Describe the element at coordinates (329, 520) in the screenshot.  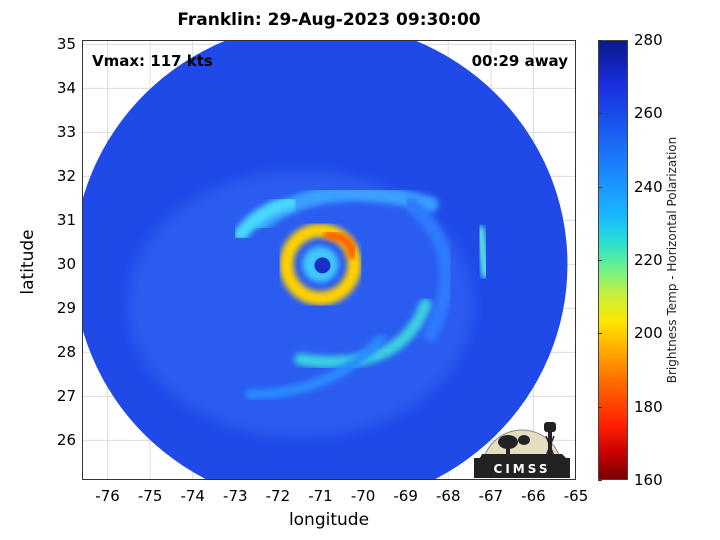
I see `x-axis-label: longitude` at that location.